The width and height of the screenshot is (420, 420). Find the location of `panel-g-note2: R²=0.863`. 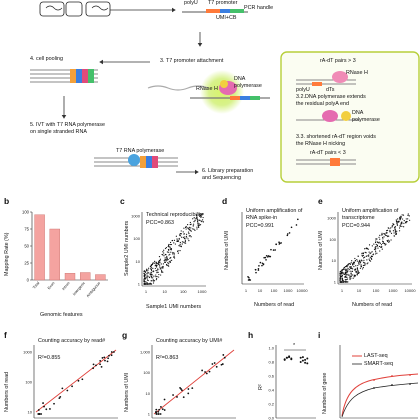

panel-g-note2: R²=0.863 is located at coordinates (167, 358).